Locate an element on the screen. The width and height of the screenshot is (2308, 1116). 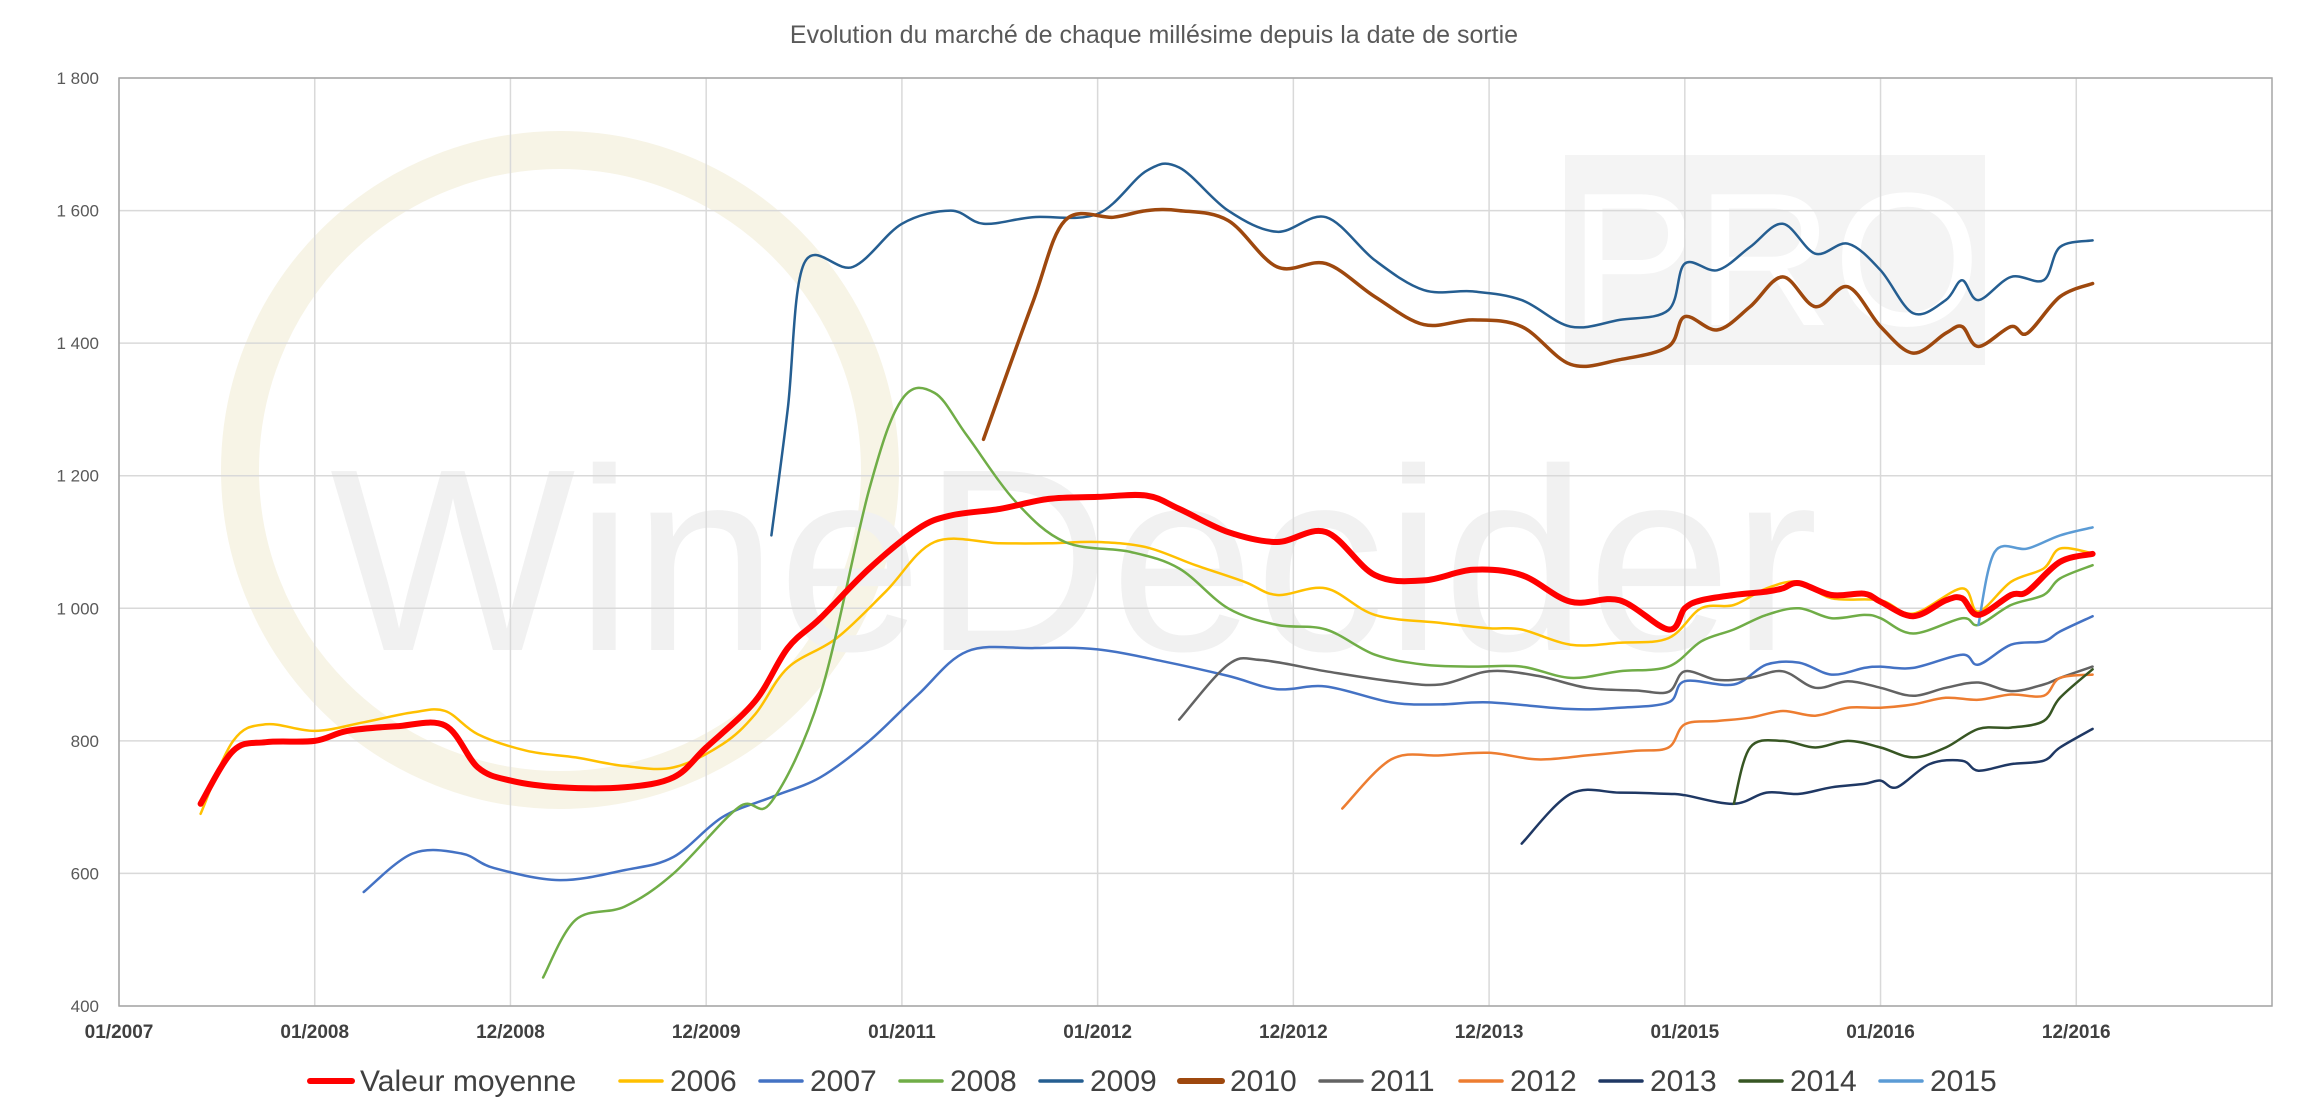
y-axis: 400 600 800 1 000 1 200 1 400 1 600 1 800 is located at coordinates (77, 542).